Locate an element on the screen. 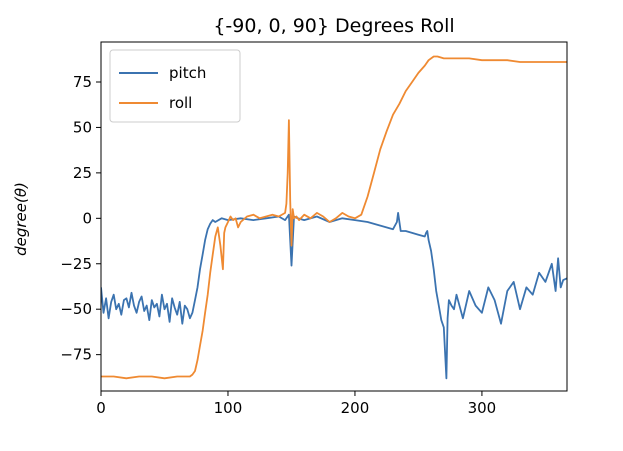 This screenshot has height=451, width=623. y-tick-label: −25 is located at coordinates (76, 264).